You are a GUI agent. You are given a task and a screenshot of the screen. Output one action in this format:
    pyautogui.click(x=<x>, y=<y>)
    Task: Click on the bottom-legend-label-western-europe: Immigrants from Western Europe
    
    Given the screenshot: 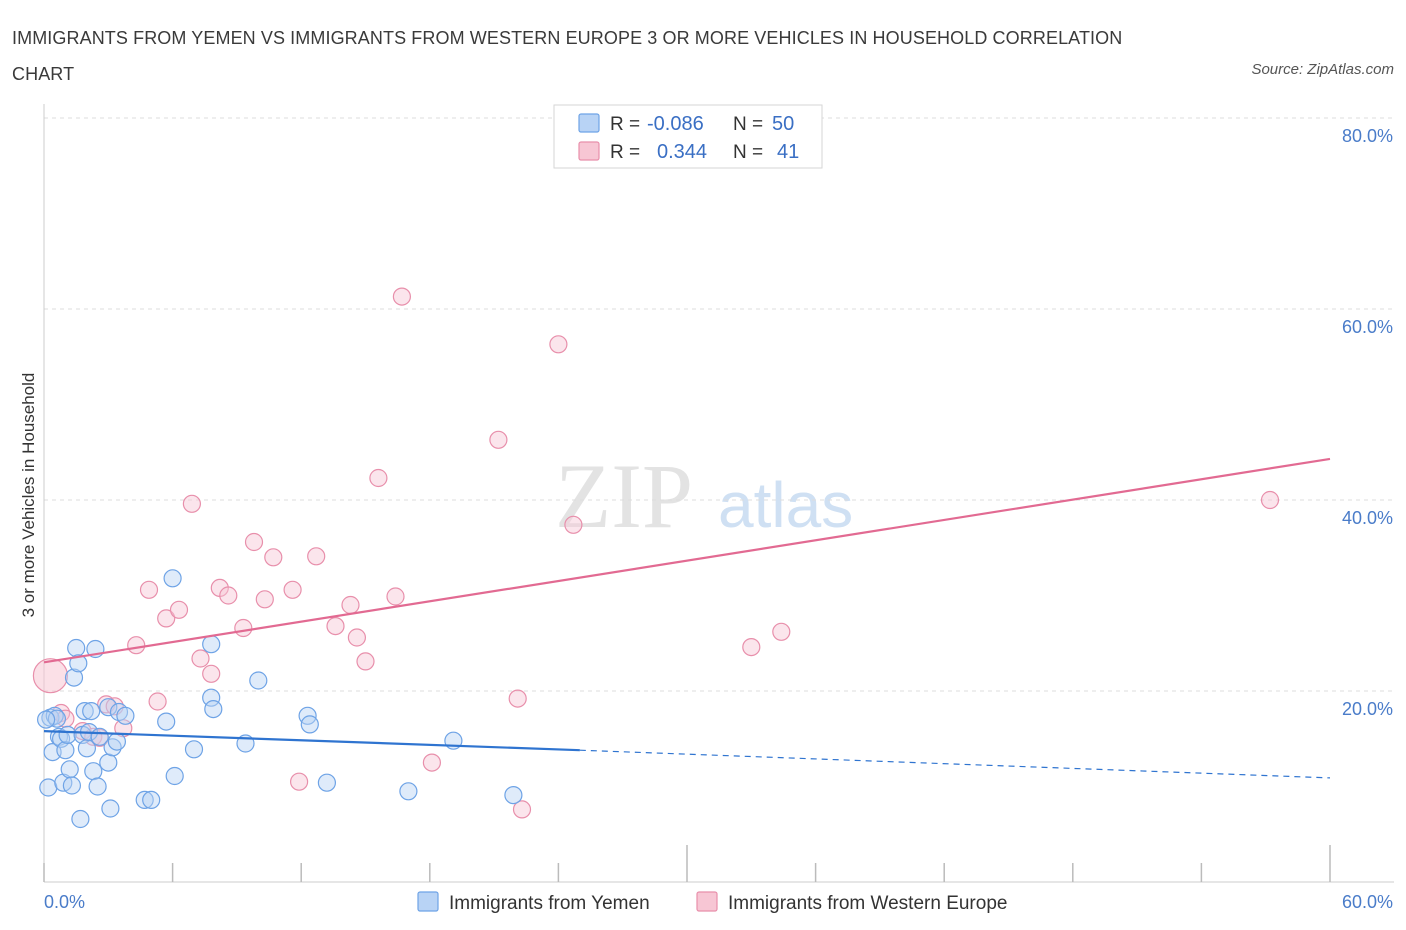 What is the action you would take?
    pyautogui.click(x=867, y=903)
    